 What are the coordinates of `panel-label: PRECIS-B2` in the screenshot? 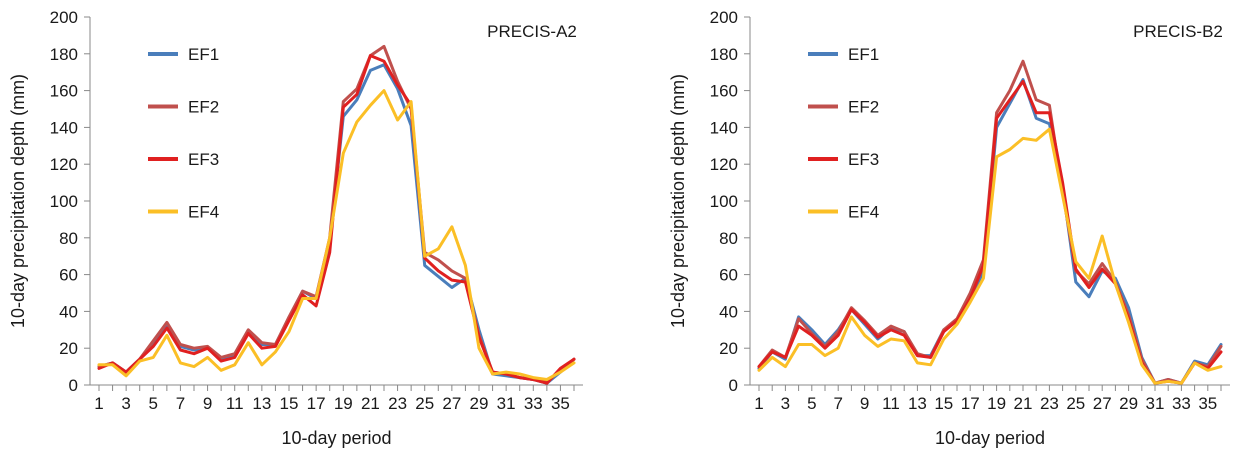 It's located at (1178, 31).